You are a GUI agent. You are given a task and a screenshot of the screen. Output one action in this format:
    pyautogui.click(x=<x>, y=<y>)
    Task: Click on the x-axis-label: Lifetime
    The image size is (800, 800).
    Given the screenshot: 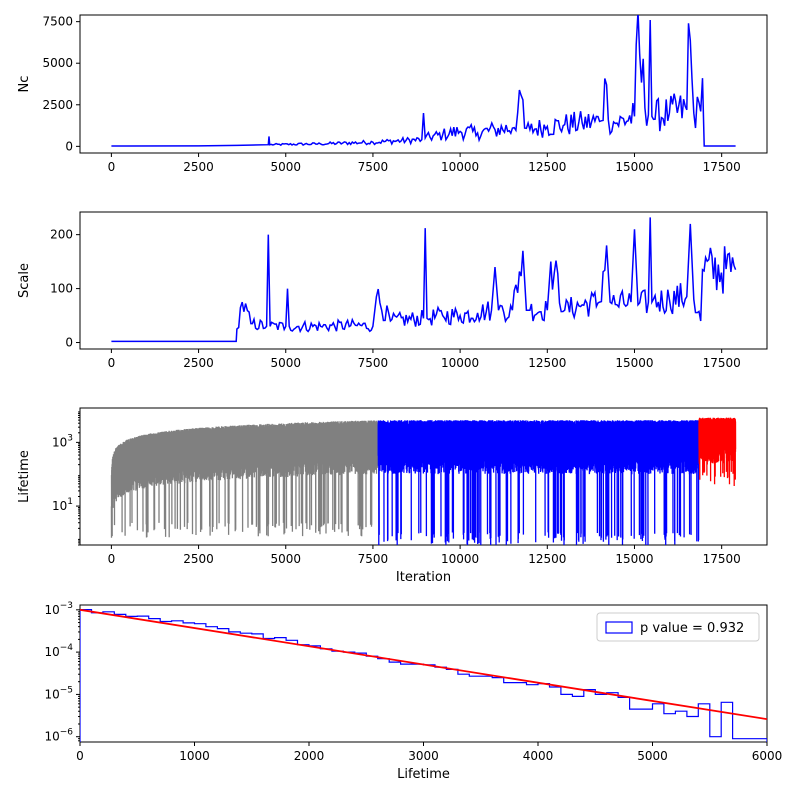 What is the action you would take?
    pyautogui.click(x=423, y=774)
    